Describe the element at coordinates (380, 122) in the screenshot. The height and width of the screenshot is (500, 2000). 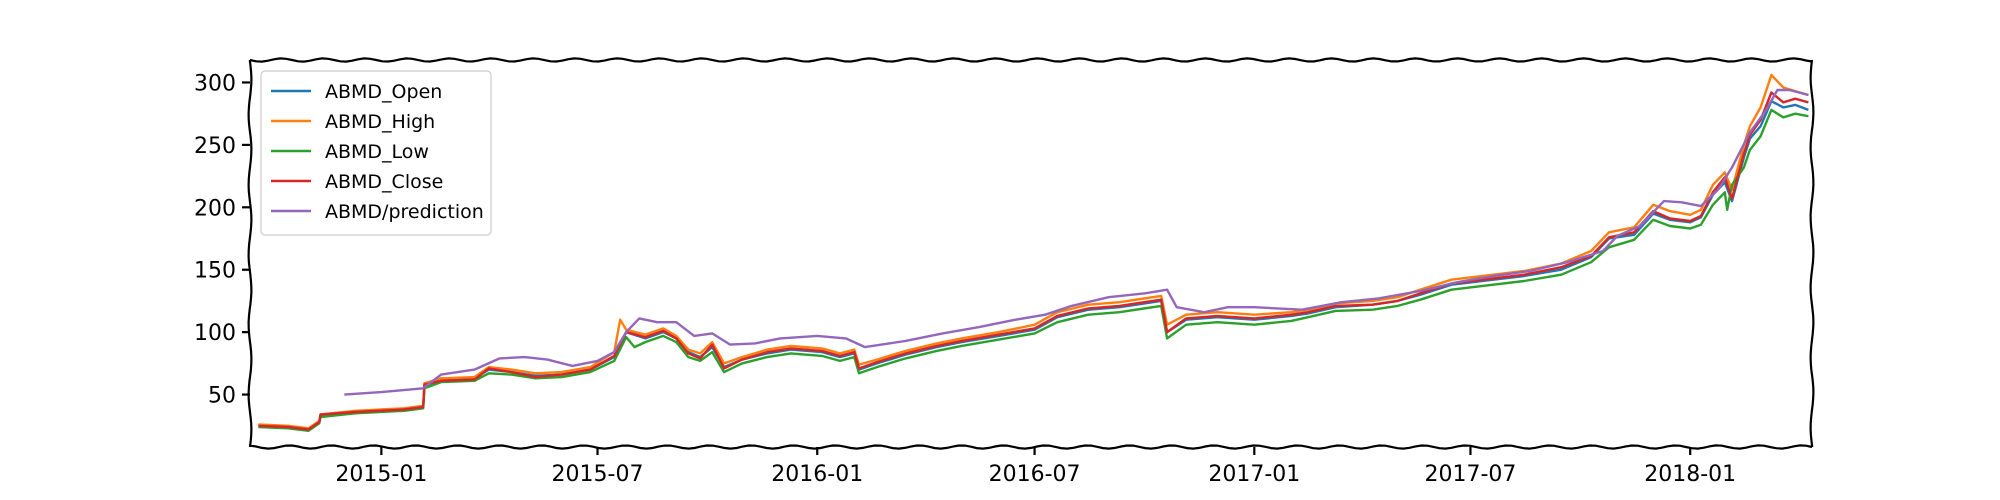
I see `legend-label: ABMD_High` at that location.